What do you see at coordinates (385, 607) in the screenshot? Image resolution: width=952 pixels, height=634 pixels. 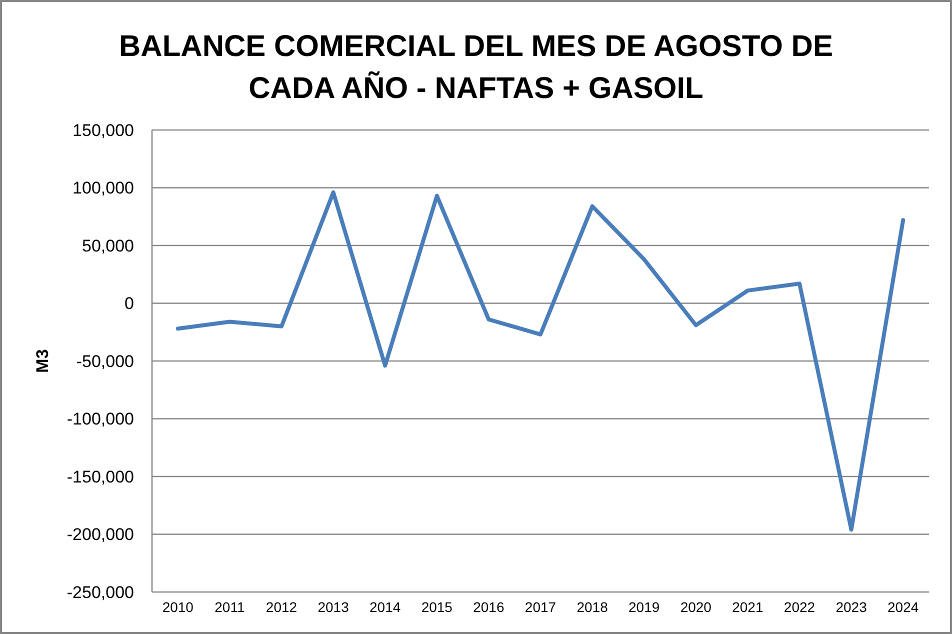 I see `x-tick-label: 2014` at bounding box center [385, 607].